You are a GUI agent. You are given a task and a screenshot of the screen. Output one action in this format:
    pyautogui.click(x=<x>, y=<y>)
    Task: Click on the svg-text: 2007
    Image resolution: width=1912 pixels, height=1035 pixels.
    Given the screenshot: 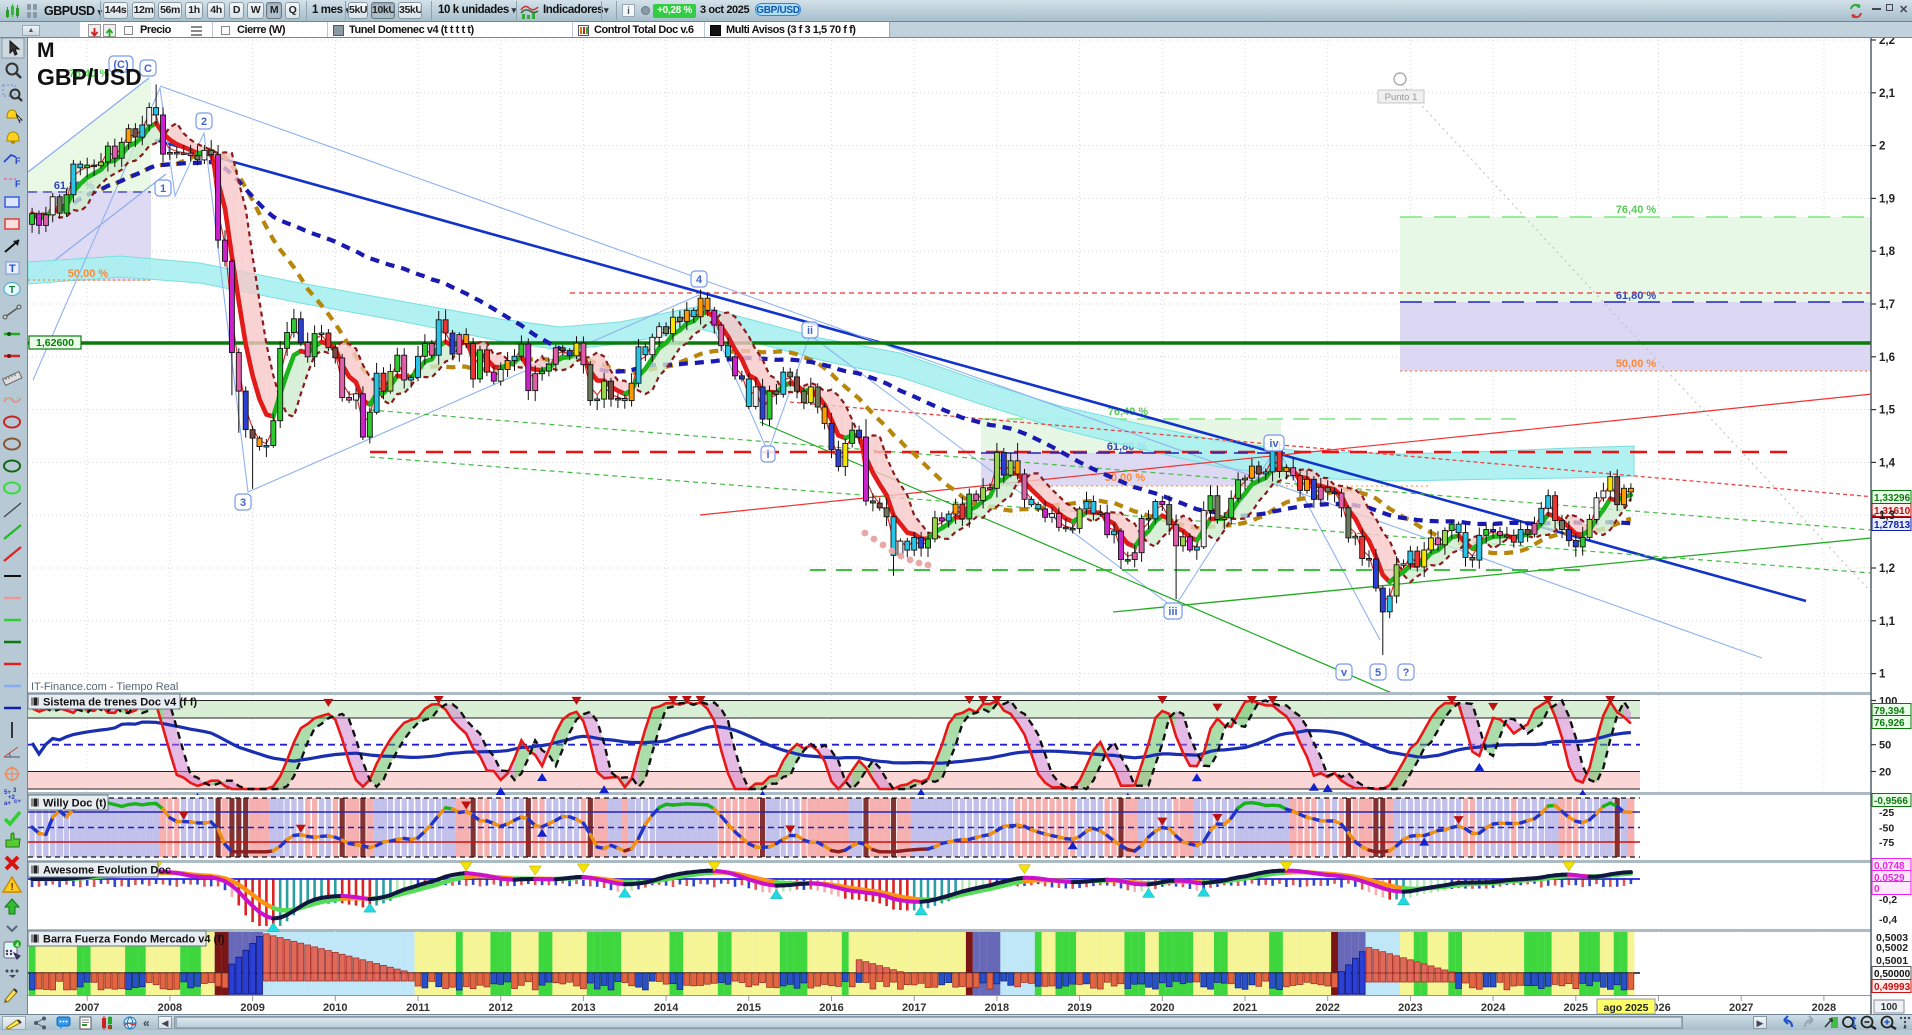 What is the action you would take?
    pyautogui.click(x=87, y=1008)
    